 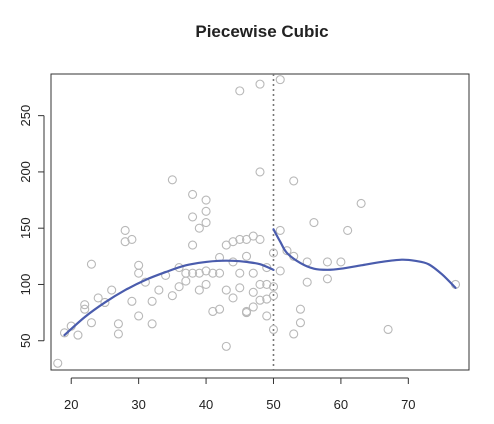 I want to click on y-tick-label: 150, so click(x=25, y=228).